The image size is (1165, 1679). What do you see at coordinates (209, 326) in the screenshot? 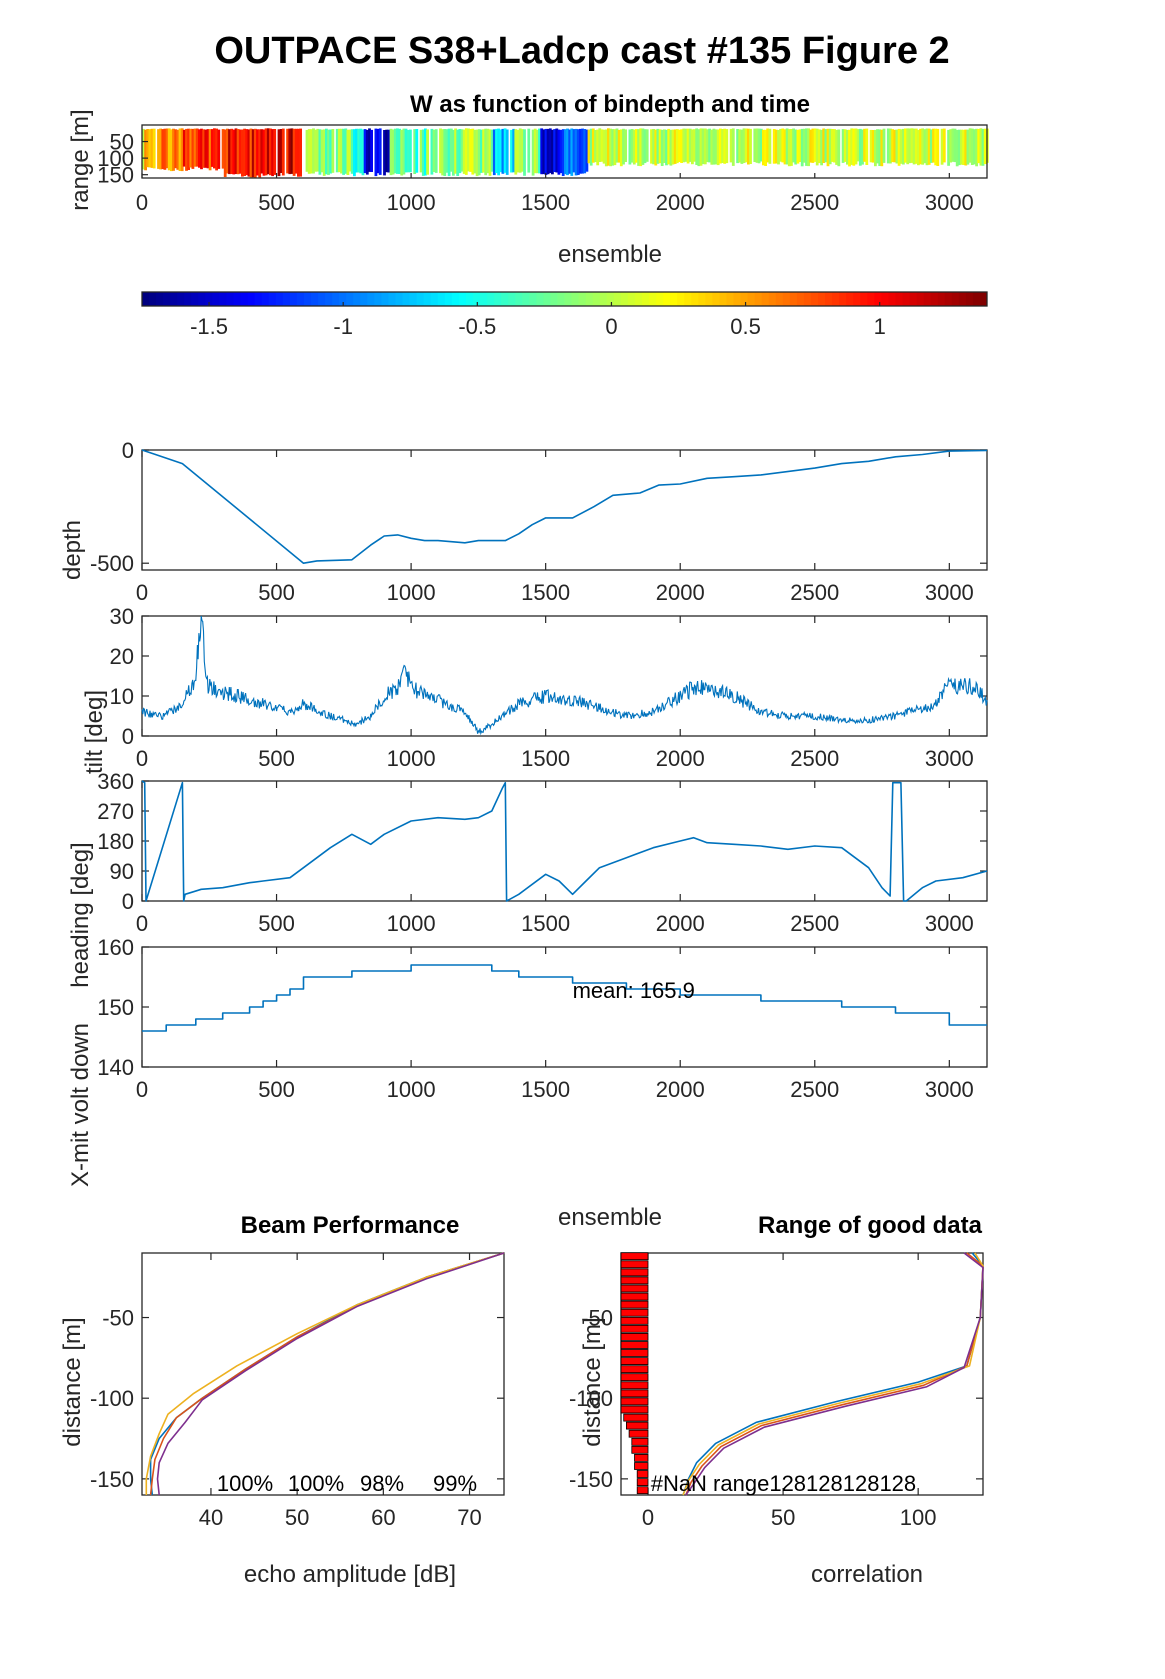
I see `colorbar-tick-label: -1.5` at bounding box center [209, 326].